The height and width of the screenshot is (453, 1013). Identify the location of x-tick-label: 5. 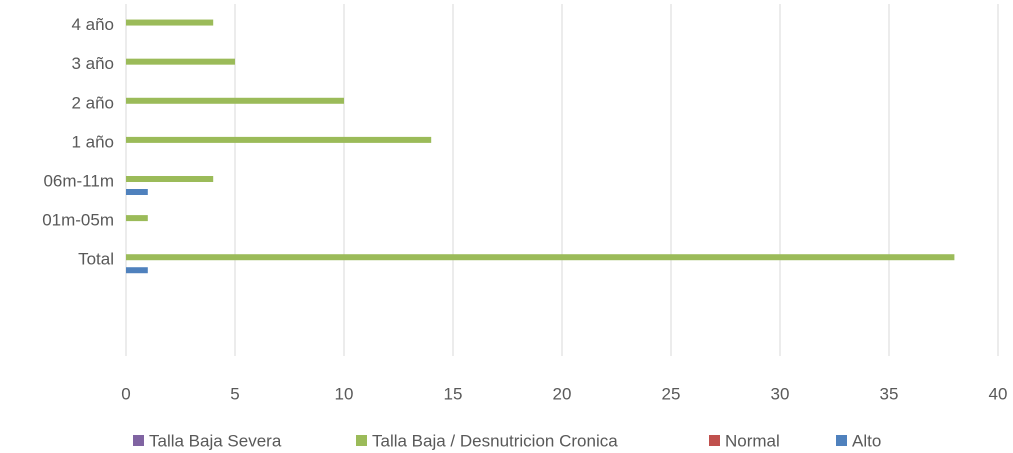
(234, 393).